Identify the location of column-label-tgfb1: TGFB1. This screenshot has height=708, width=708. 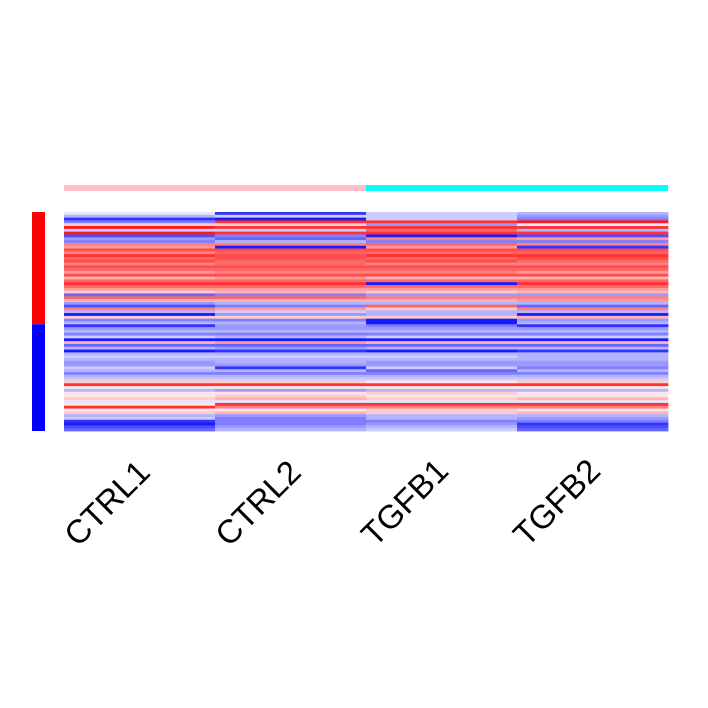
(404, 502).